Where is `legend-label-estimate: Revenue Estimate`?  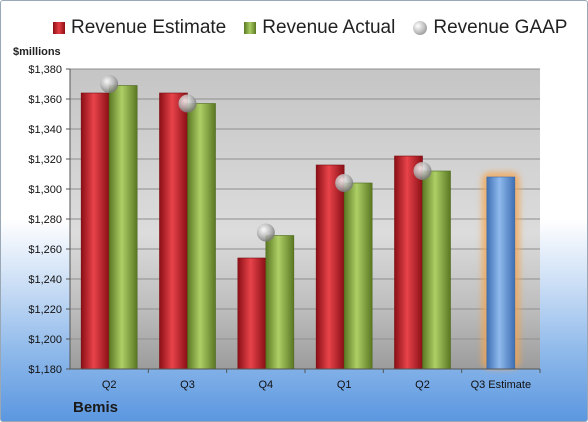
legend-label-estimate: Revenue Estimate is located at coordinates (149, 27).